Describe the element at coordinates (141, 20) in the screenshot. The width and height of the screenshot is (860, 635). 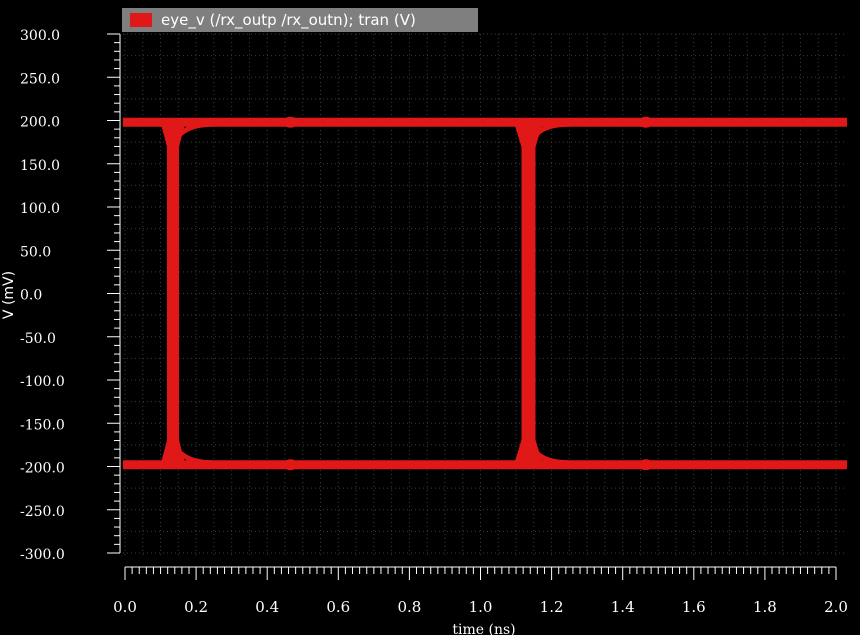
I see `legend-swatch` at that location.